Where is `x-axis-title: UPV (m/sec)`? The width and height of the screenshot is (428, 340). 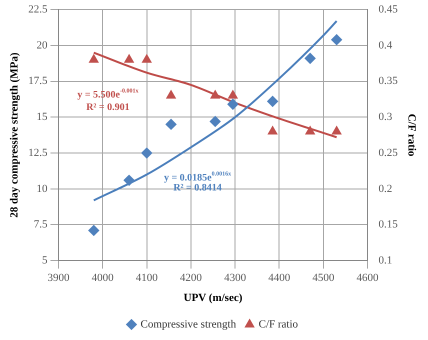
x-axis-title: UPV (m/sec) is located at coordinates (213, 298).